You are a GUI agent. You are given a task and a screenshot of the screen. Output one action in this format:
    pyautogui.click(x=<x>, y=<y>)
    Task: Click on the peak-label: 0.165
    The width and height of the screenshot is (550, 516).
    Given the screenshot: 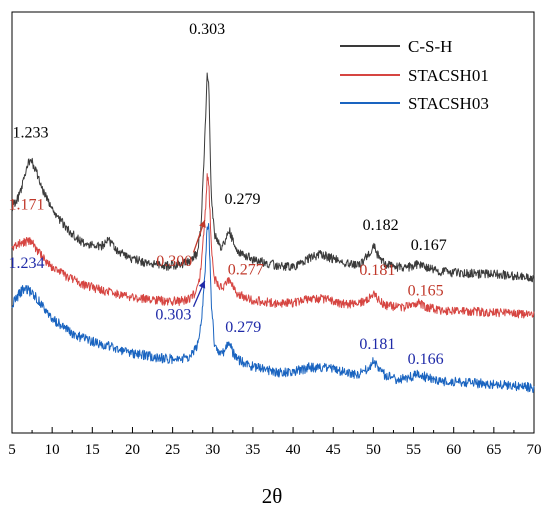 What is the action you would take?
    pyautogui.click(x=426, y=290)
    